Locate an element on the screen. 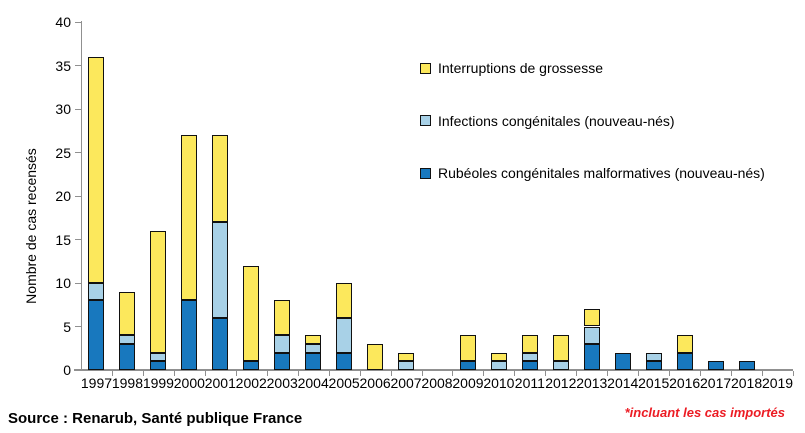 Image resolution: width=805 pixels, height=433 pixels. source-note: Source : Renarub, Santé publique France is located at coordinates (155, 418).